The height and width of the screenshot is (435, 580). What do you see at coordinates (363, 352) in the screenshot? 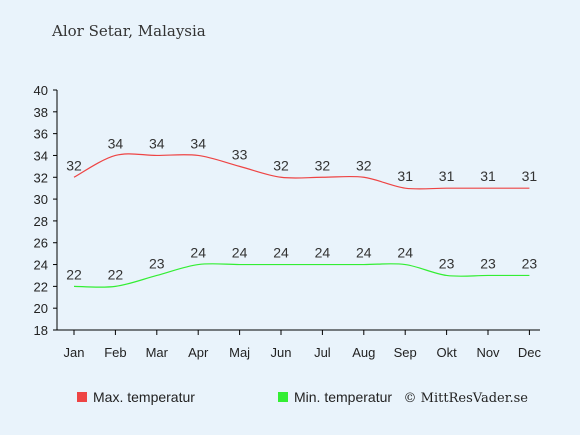
I see `x-tick-label: Aug` at bounding box center [363, 352].